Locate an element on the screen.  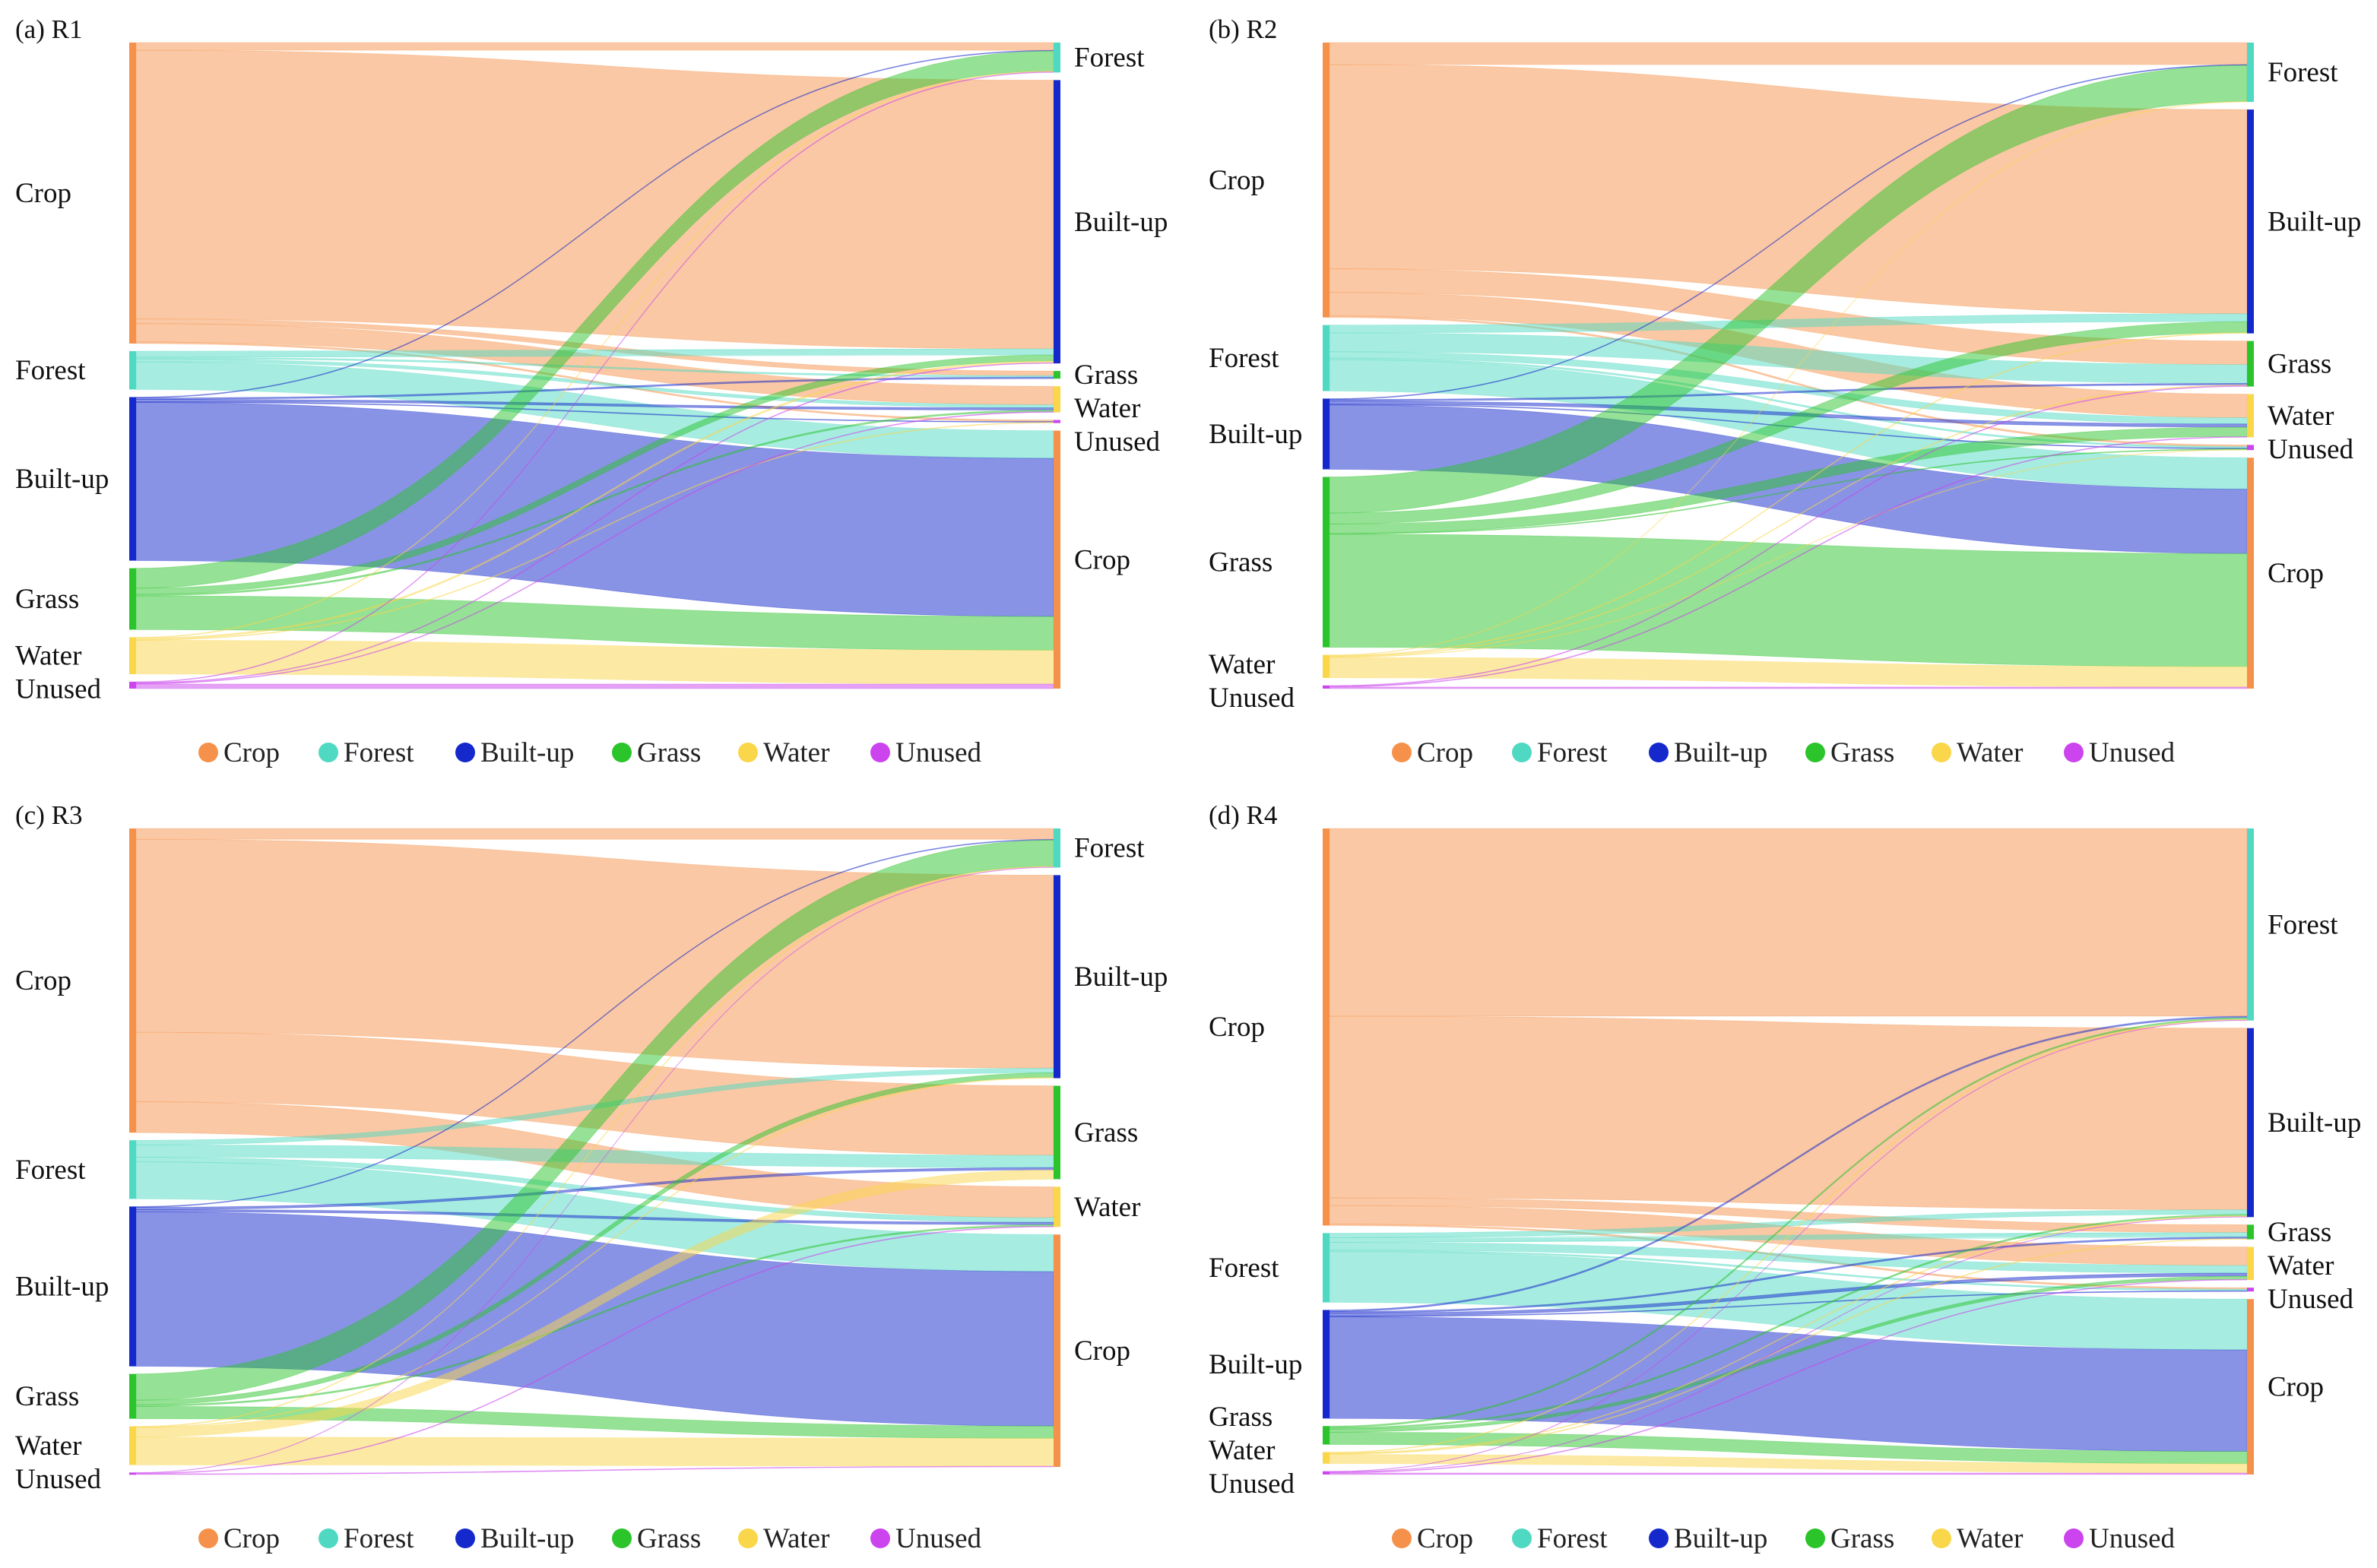
left-node-label: Forest is located at coordinates (51, 1170).